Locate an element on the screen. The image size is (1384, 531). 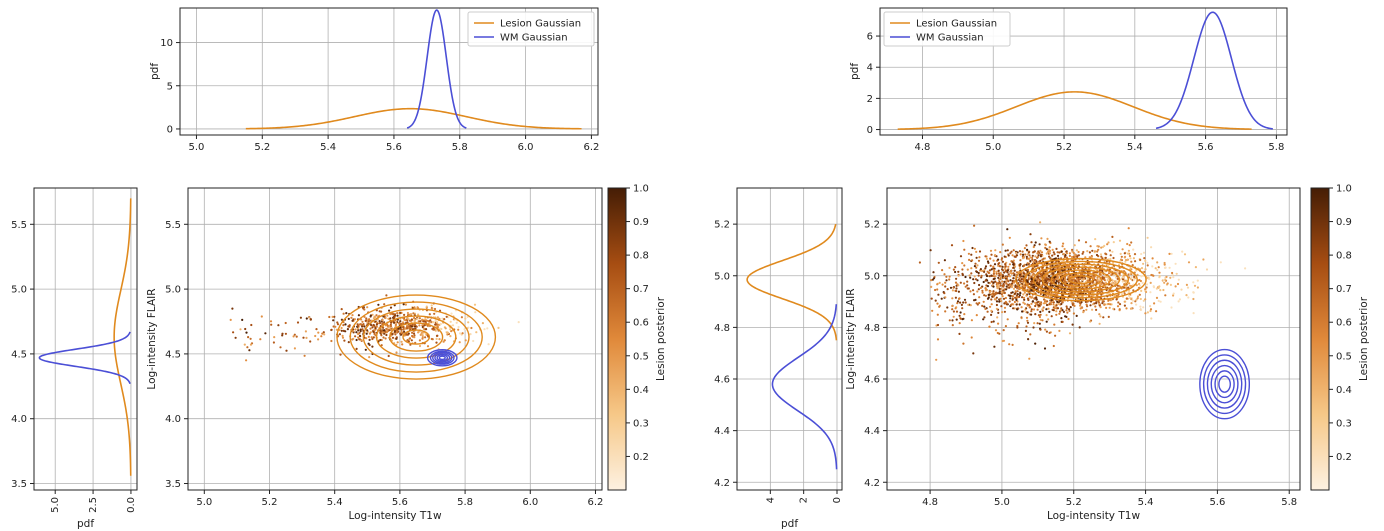
left-main-ytick-label-4: 5.5 is located at coordinates (173, 225).